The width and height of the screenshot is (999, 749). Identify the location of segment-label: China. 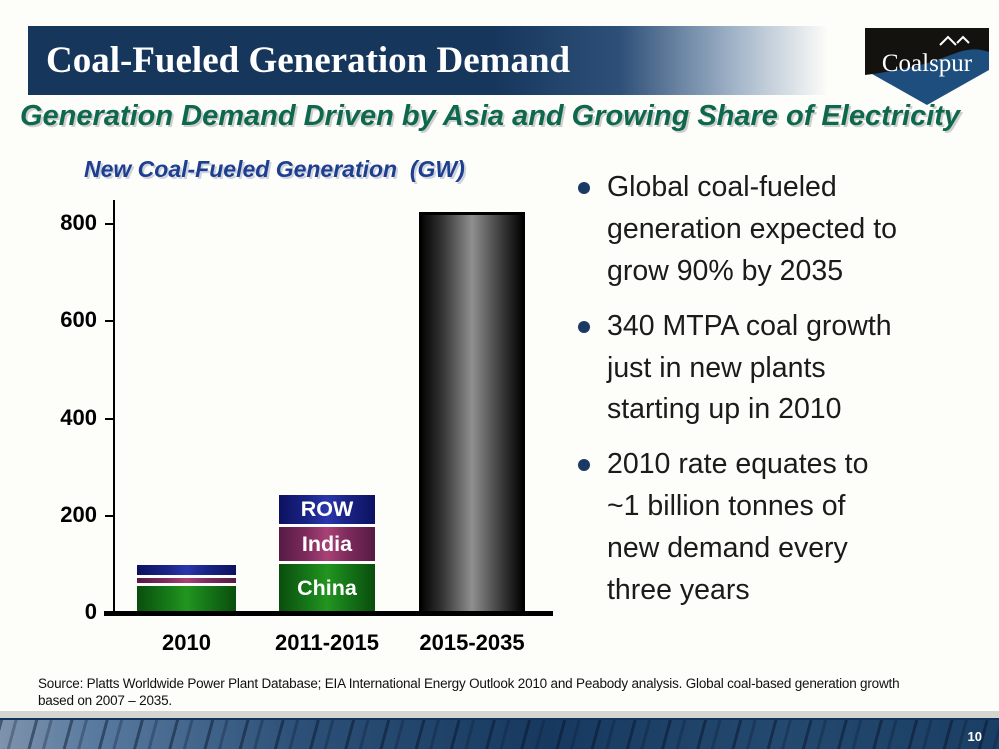
(327, 588).